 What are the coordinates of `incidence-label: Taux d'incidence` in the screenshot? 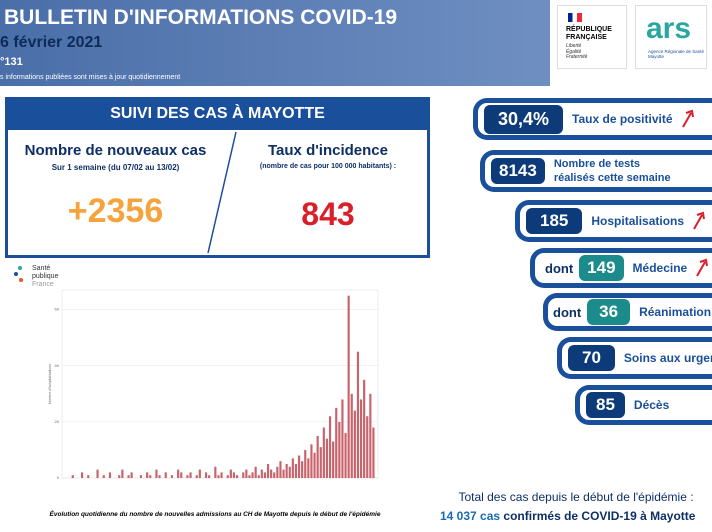 It's located at (328, 150).